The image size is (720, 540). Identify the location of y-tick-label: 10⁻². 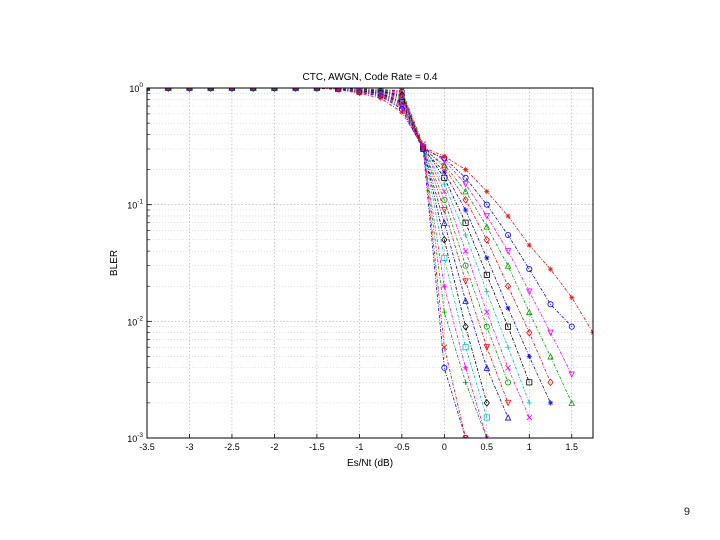
(135, 321).